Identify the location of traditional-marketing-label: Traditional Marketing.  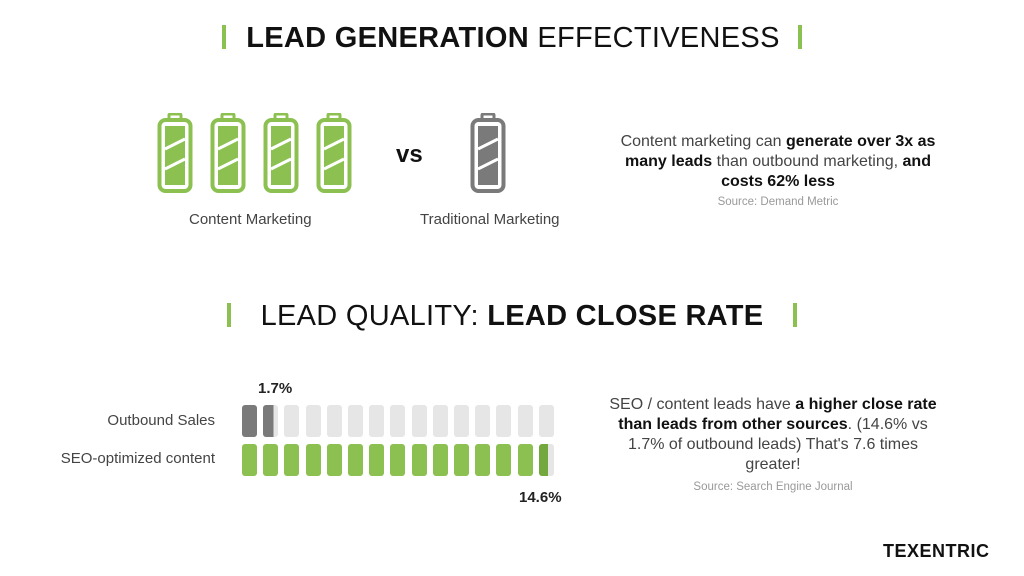
(490, 219).